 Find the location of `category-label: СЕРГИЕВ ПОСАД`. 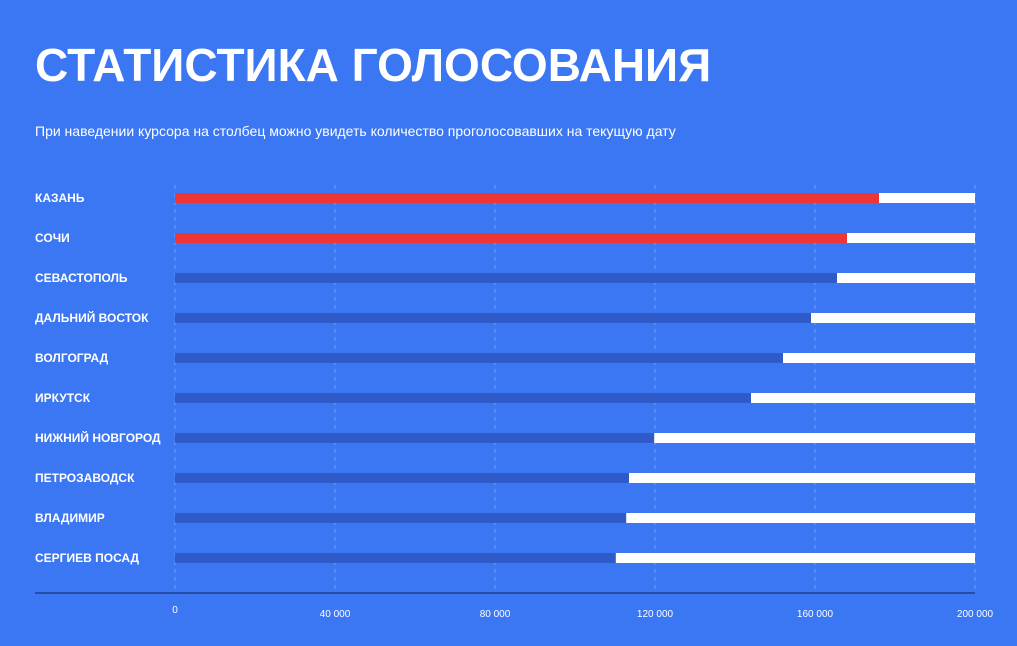

category-label: СЕРГИЕВ ПОСАД is located at coordinates (87, 558).